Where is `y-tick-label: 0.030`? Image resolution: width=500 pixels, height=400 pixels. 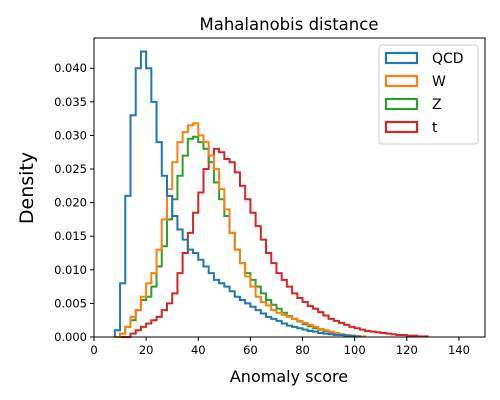
y-tick-label: 0.030 is located at coordinates (70, 135).